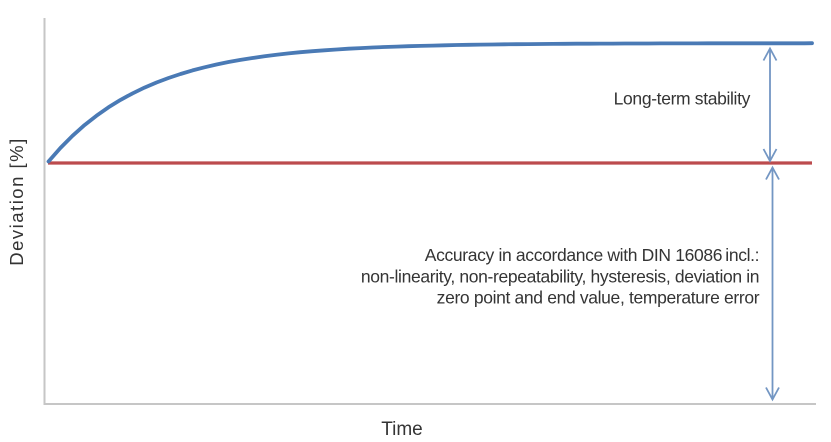 The height and width of the screenshot is (442, 831). Describe the element at coordinates (682, 99) in the screenshot. I see `svg-text: Long-term stability` at that location.